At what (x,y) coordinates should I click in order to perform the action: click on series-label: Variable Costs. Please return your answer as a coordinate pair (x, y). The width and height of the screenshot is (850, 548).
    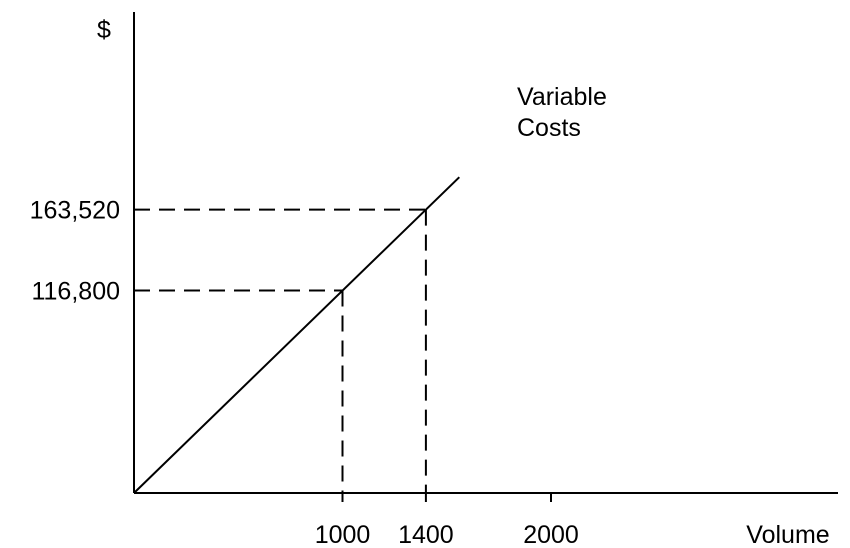
    Looking at the image, I should click on (562, 112).